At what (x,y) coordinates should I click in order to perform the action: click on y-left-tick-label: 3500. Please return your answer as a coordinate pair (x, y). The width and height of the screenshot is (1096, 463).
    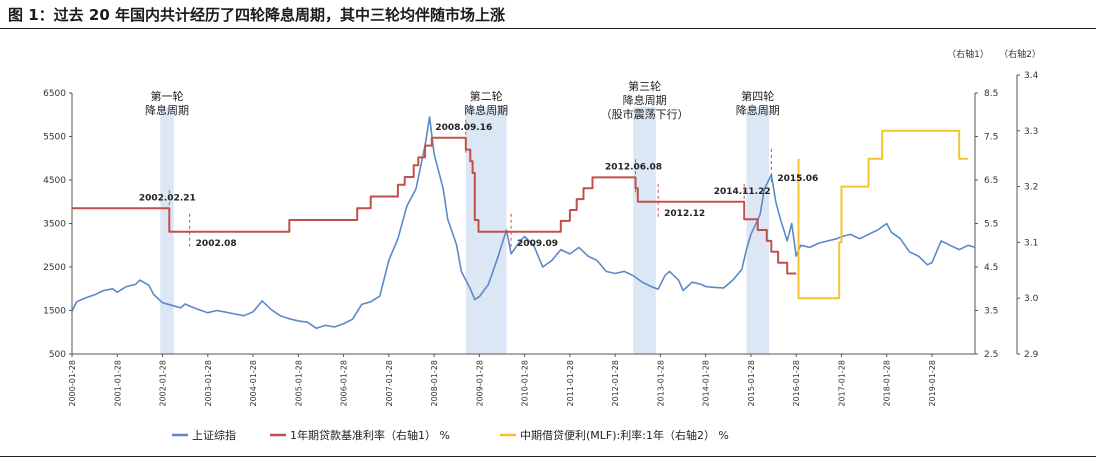
    Looking at the image, I should click on (54, 225).